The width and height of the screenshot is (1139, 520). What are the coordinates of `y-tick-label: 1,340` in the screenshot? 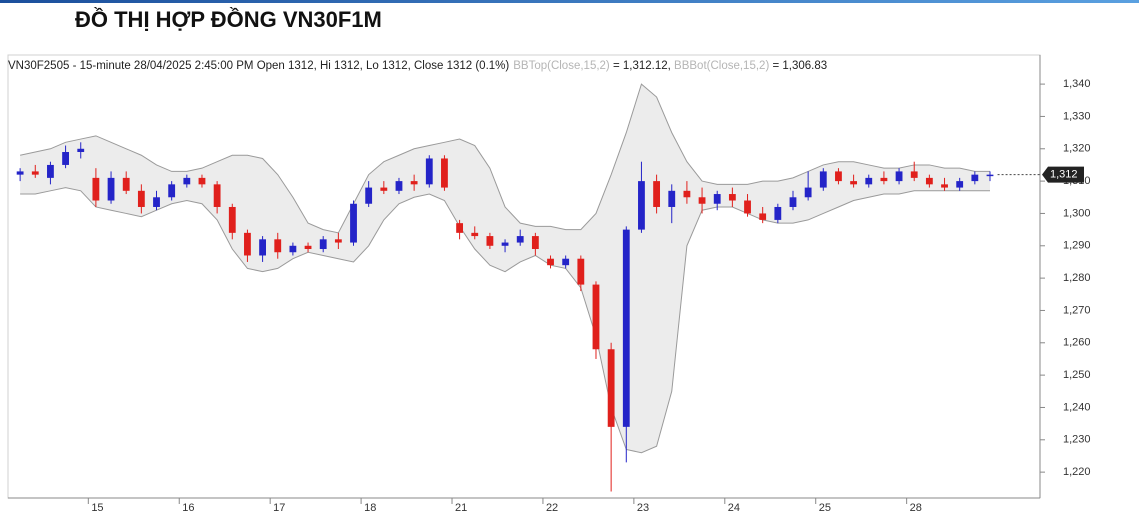 It's located at (1077, 84).